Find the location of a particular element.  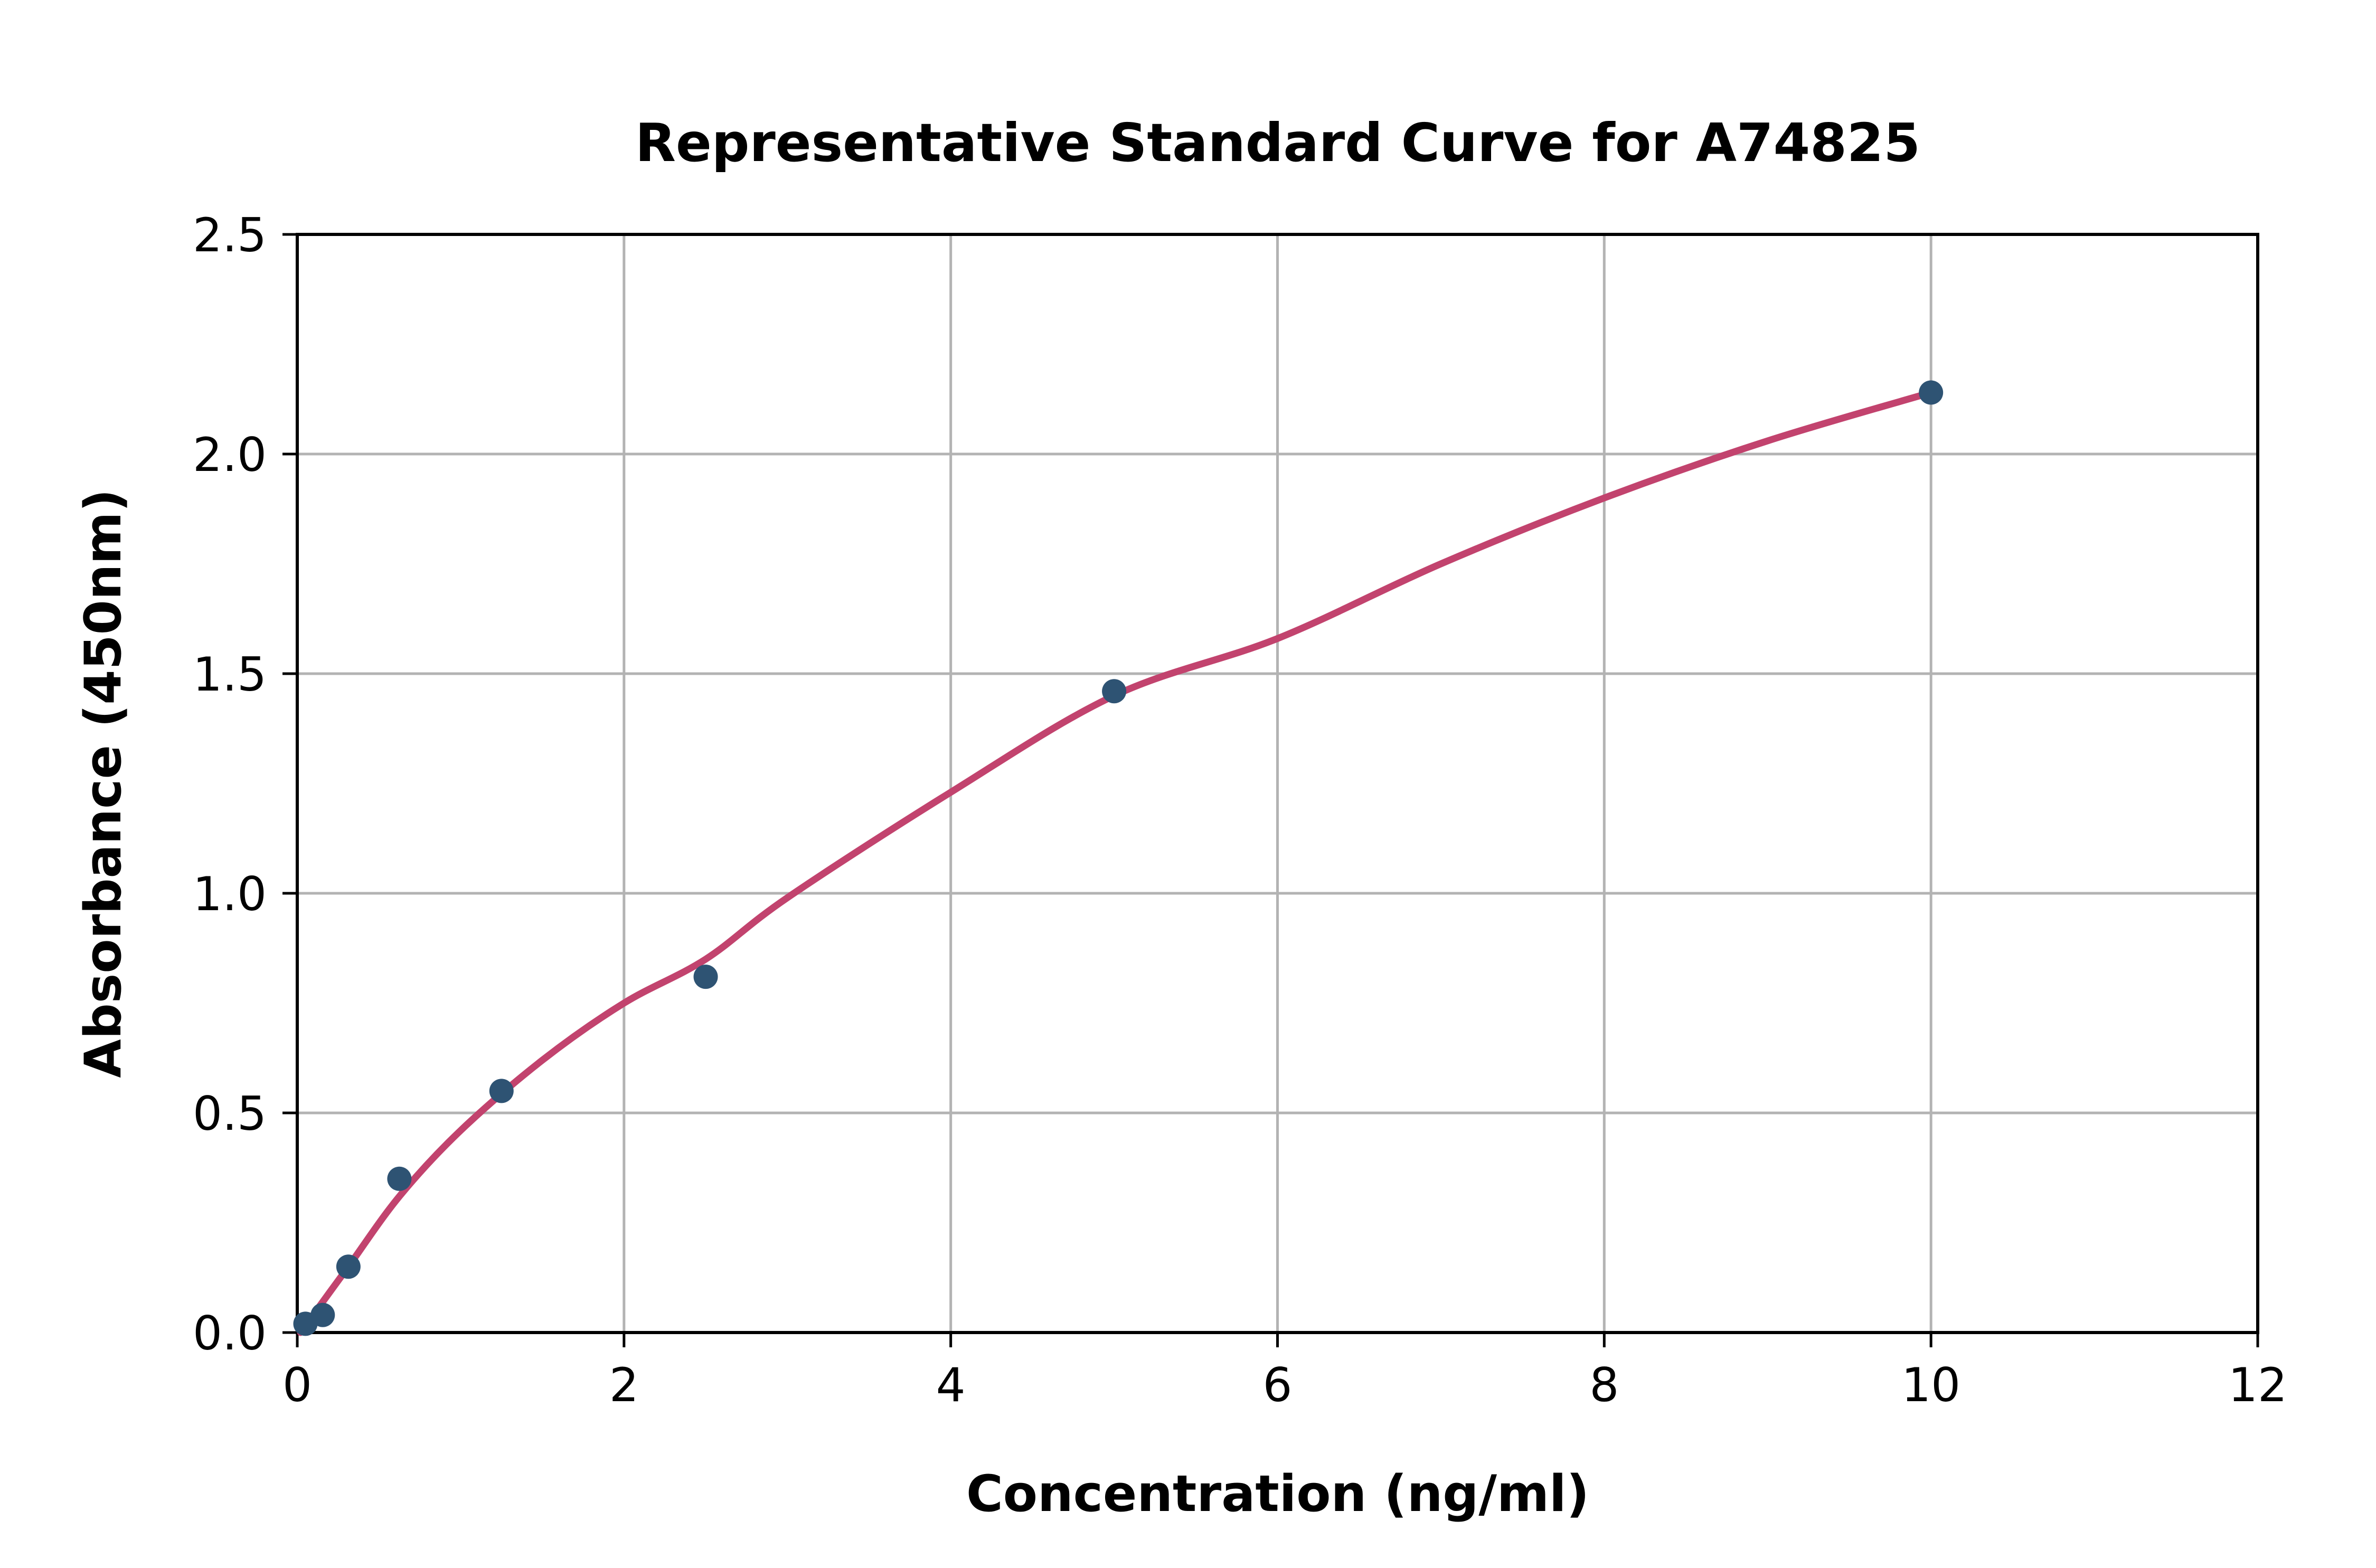

y-axis-label: Absorbance (450nm) is located at coordinates (104, 783).